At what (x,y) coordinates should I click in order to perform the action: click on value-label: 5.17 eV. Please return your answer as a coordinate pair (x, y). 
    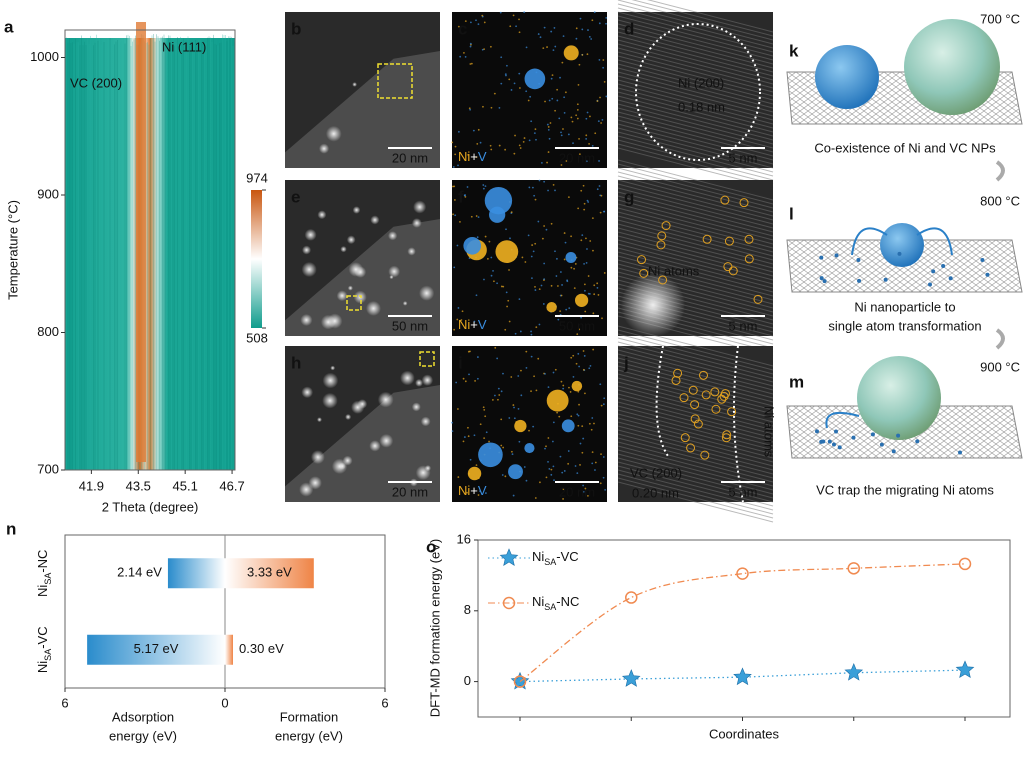
    Looking at the image, I should click on (156, 648).